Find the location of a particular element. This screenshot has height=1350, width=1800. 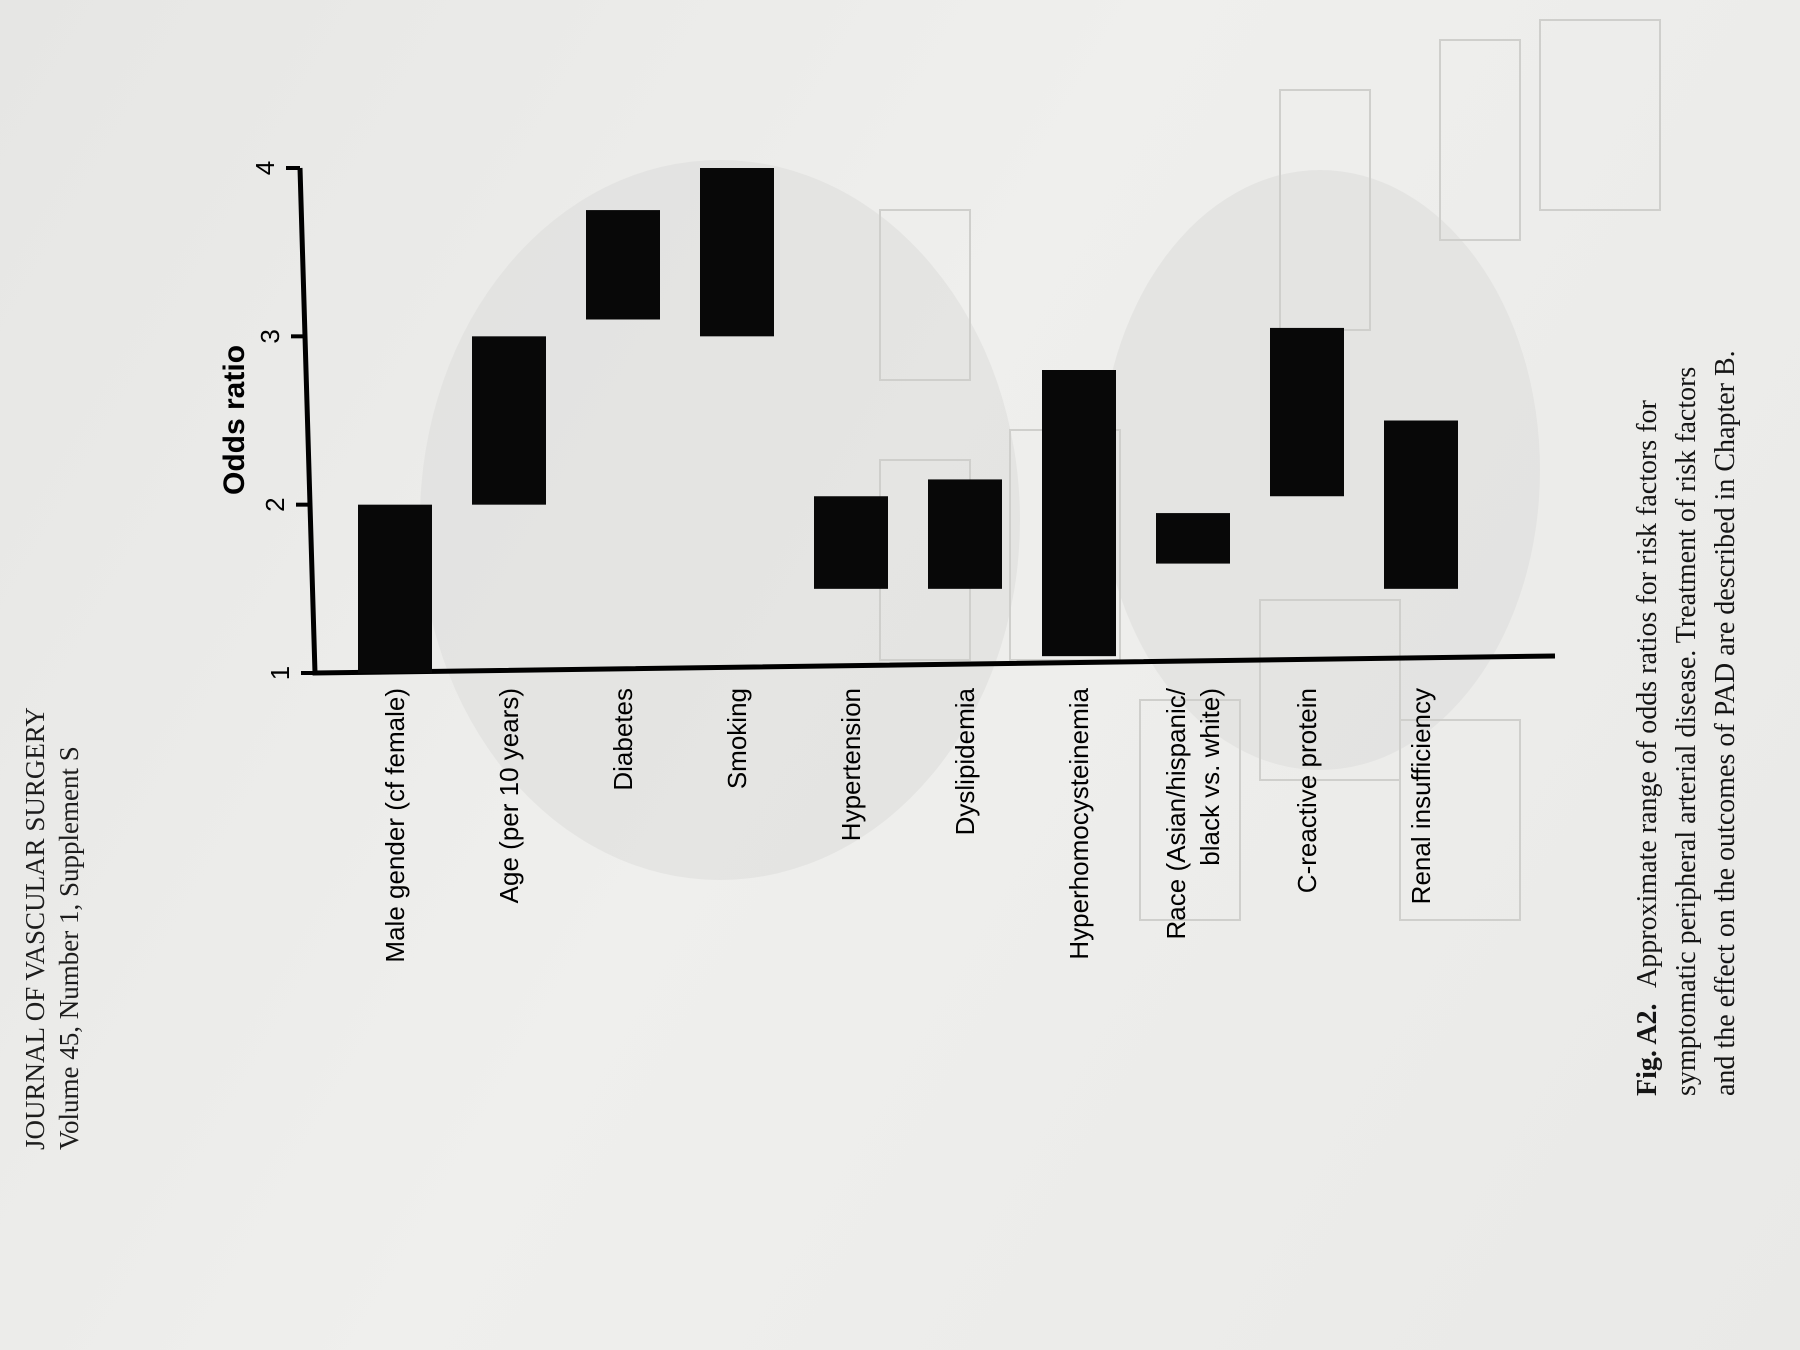

tick-label: 4 is located at coordinates (265, 168).